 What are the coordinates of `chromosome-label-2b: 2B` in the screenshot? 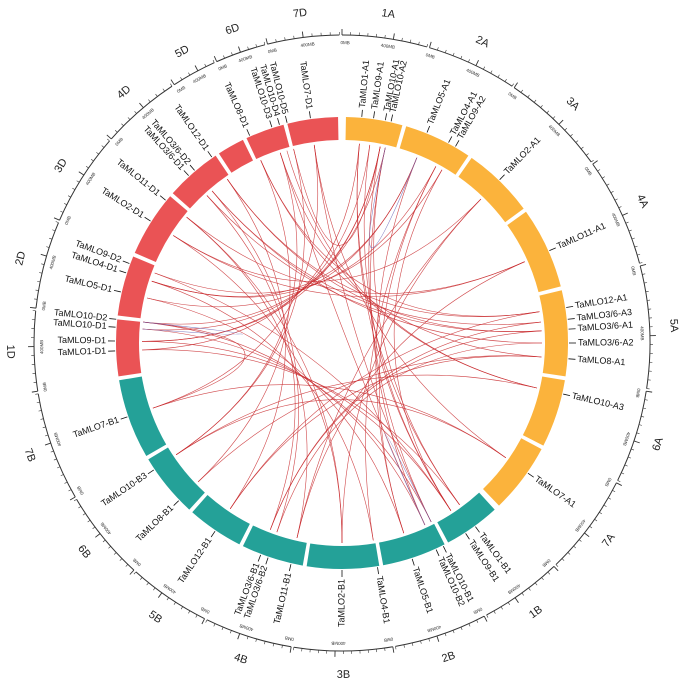 It's located at (448, 657).